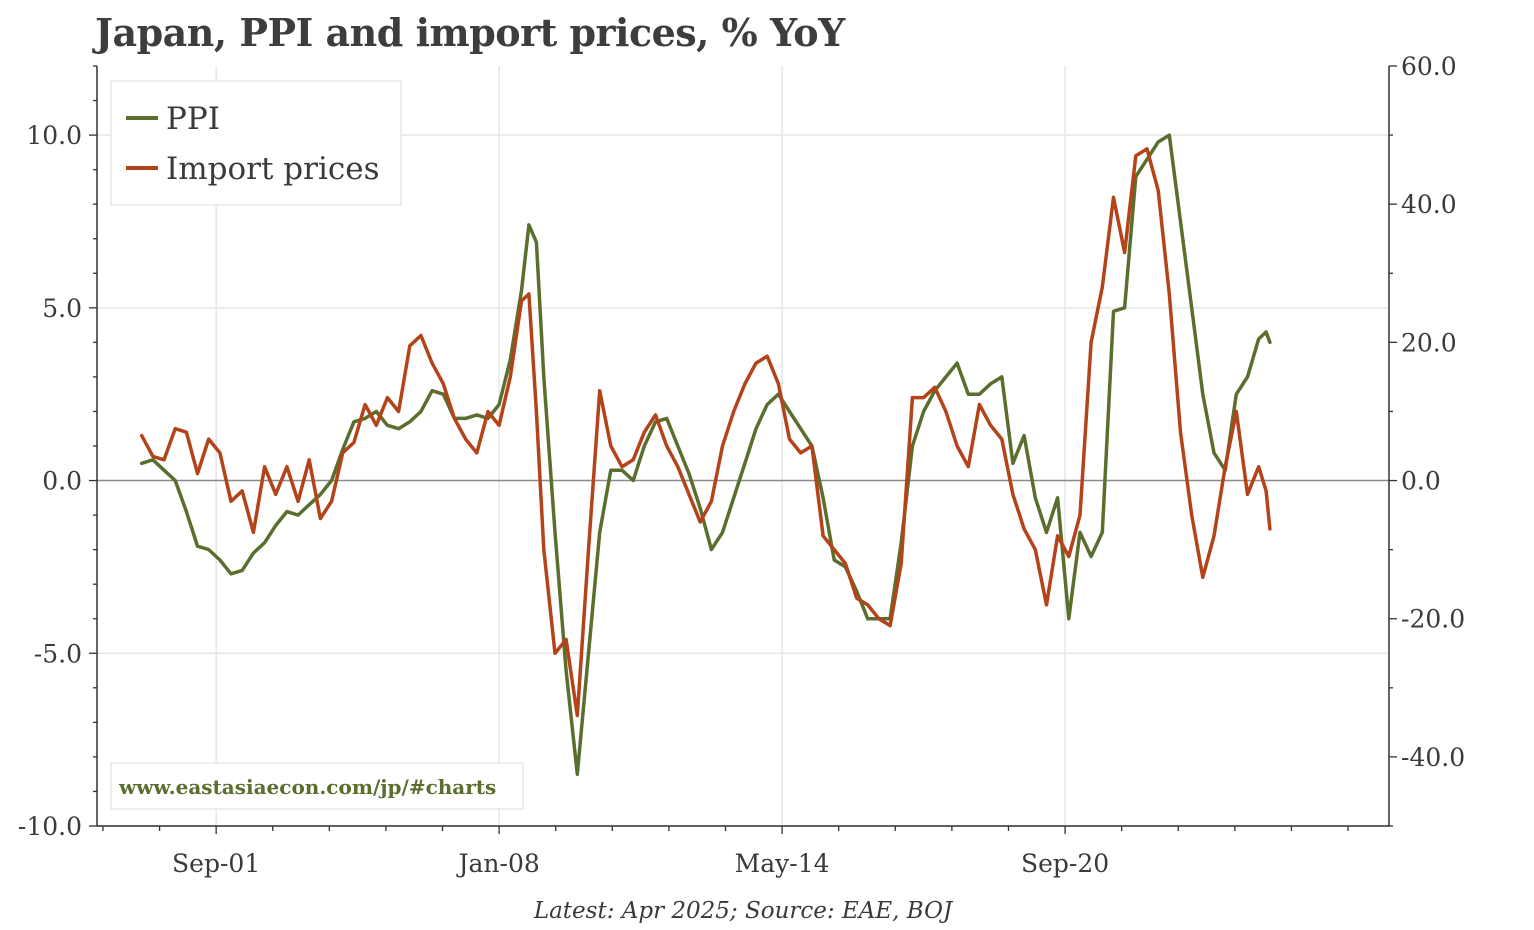 This screenshot has height=930, width=1534. What do you see at coordinates (497, 863) in the screenshot?
I see `x-tick-label: Jan-08` at bounding box center [497, 863].